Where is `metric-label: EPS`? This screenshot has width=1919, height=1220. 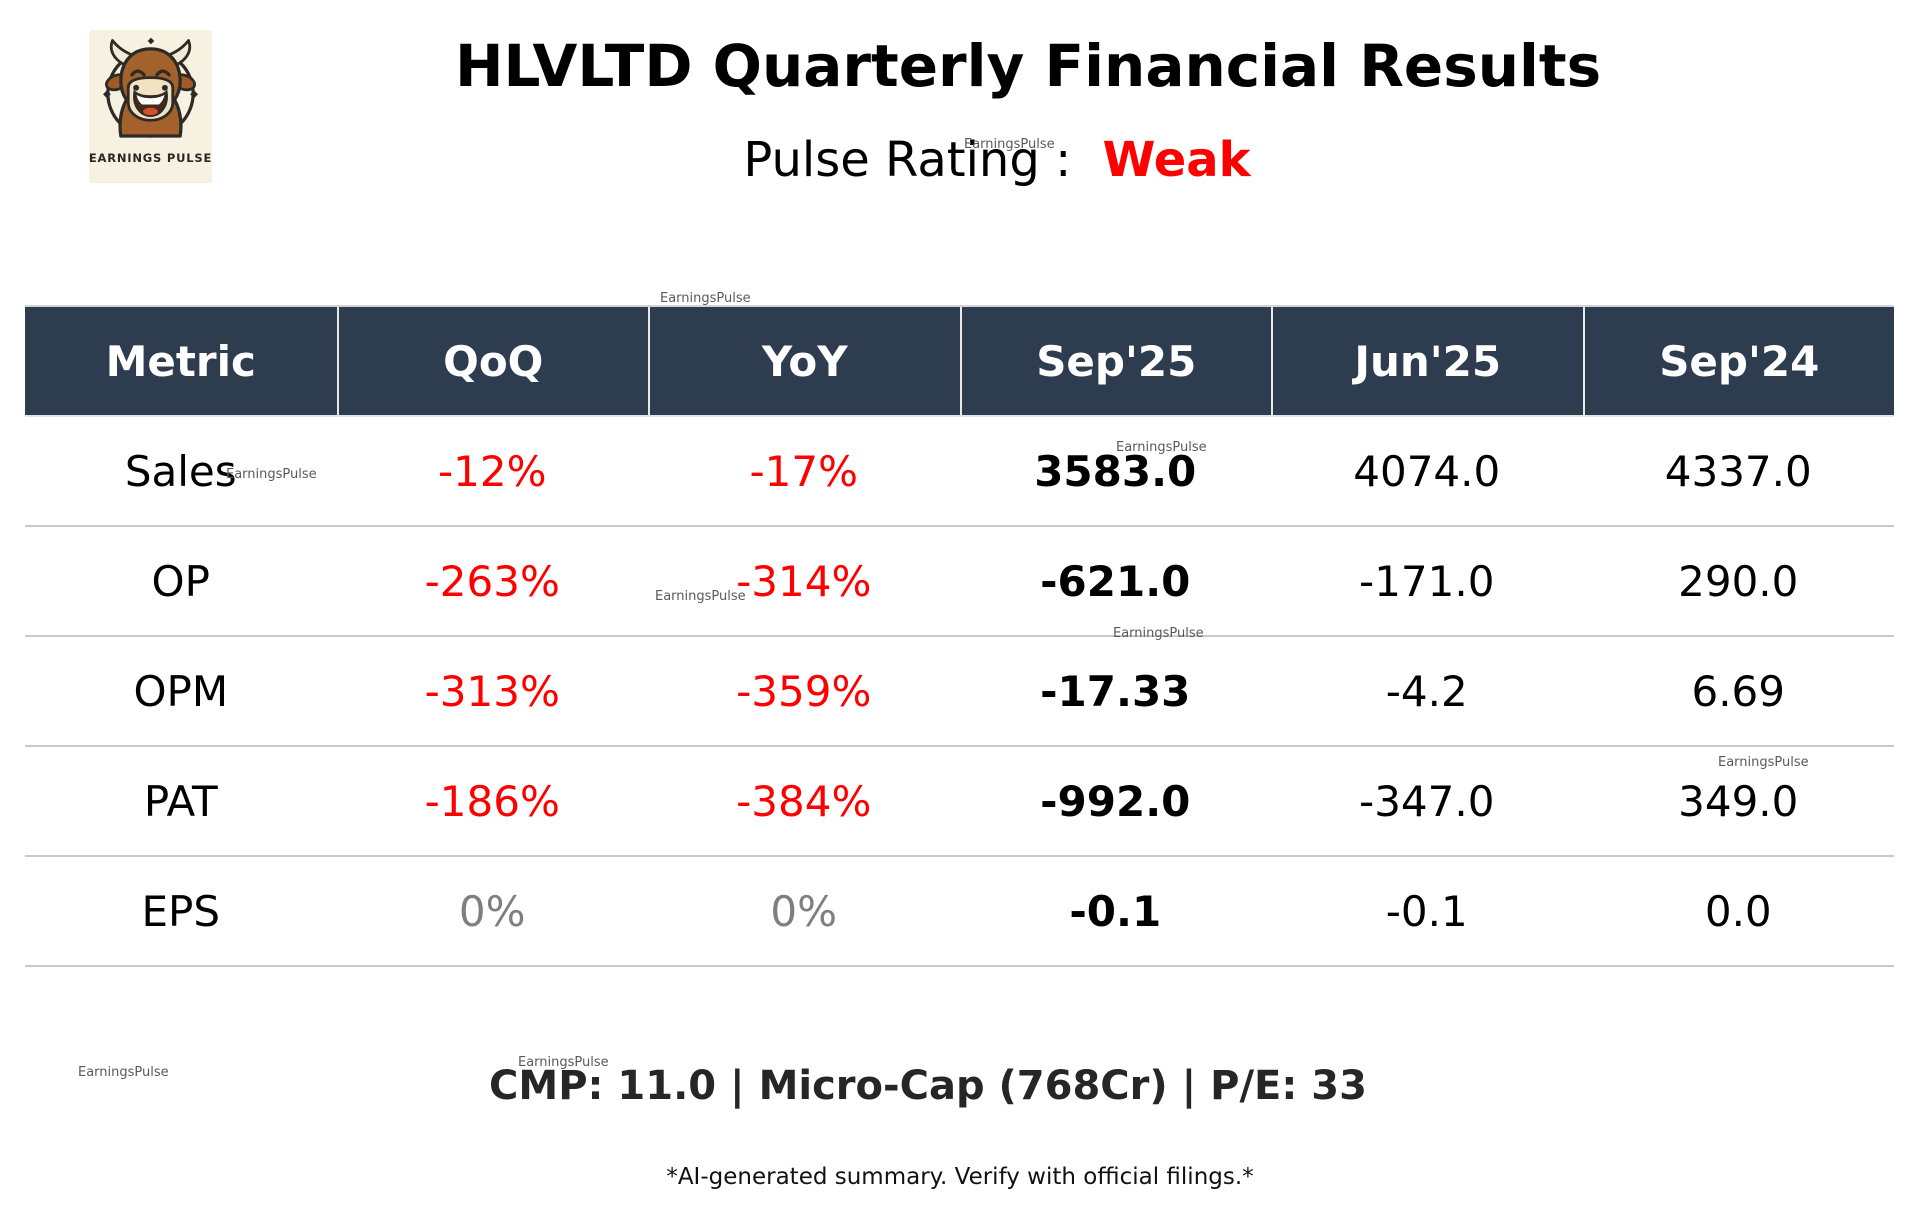
metric-label: EPS is located at coordinates (181, 911).